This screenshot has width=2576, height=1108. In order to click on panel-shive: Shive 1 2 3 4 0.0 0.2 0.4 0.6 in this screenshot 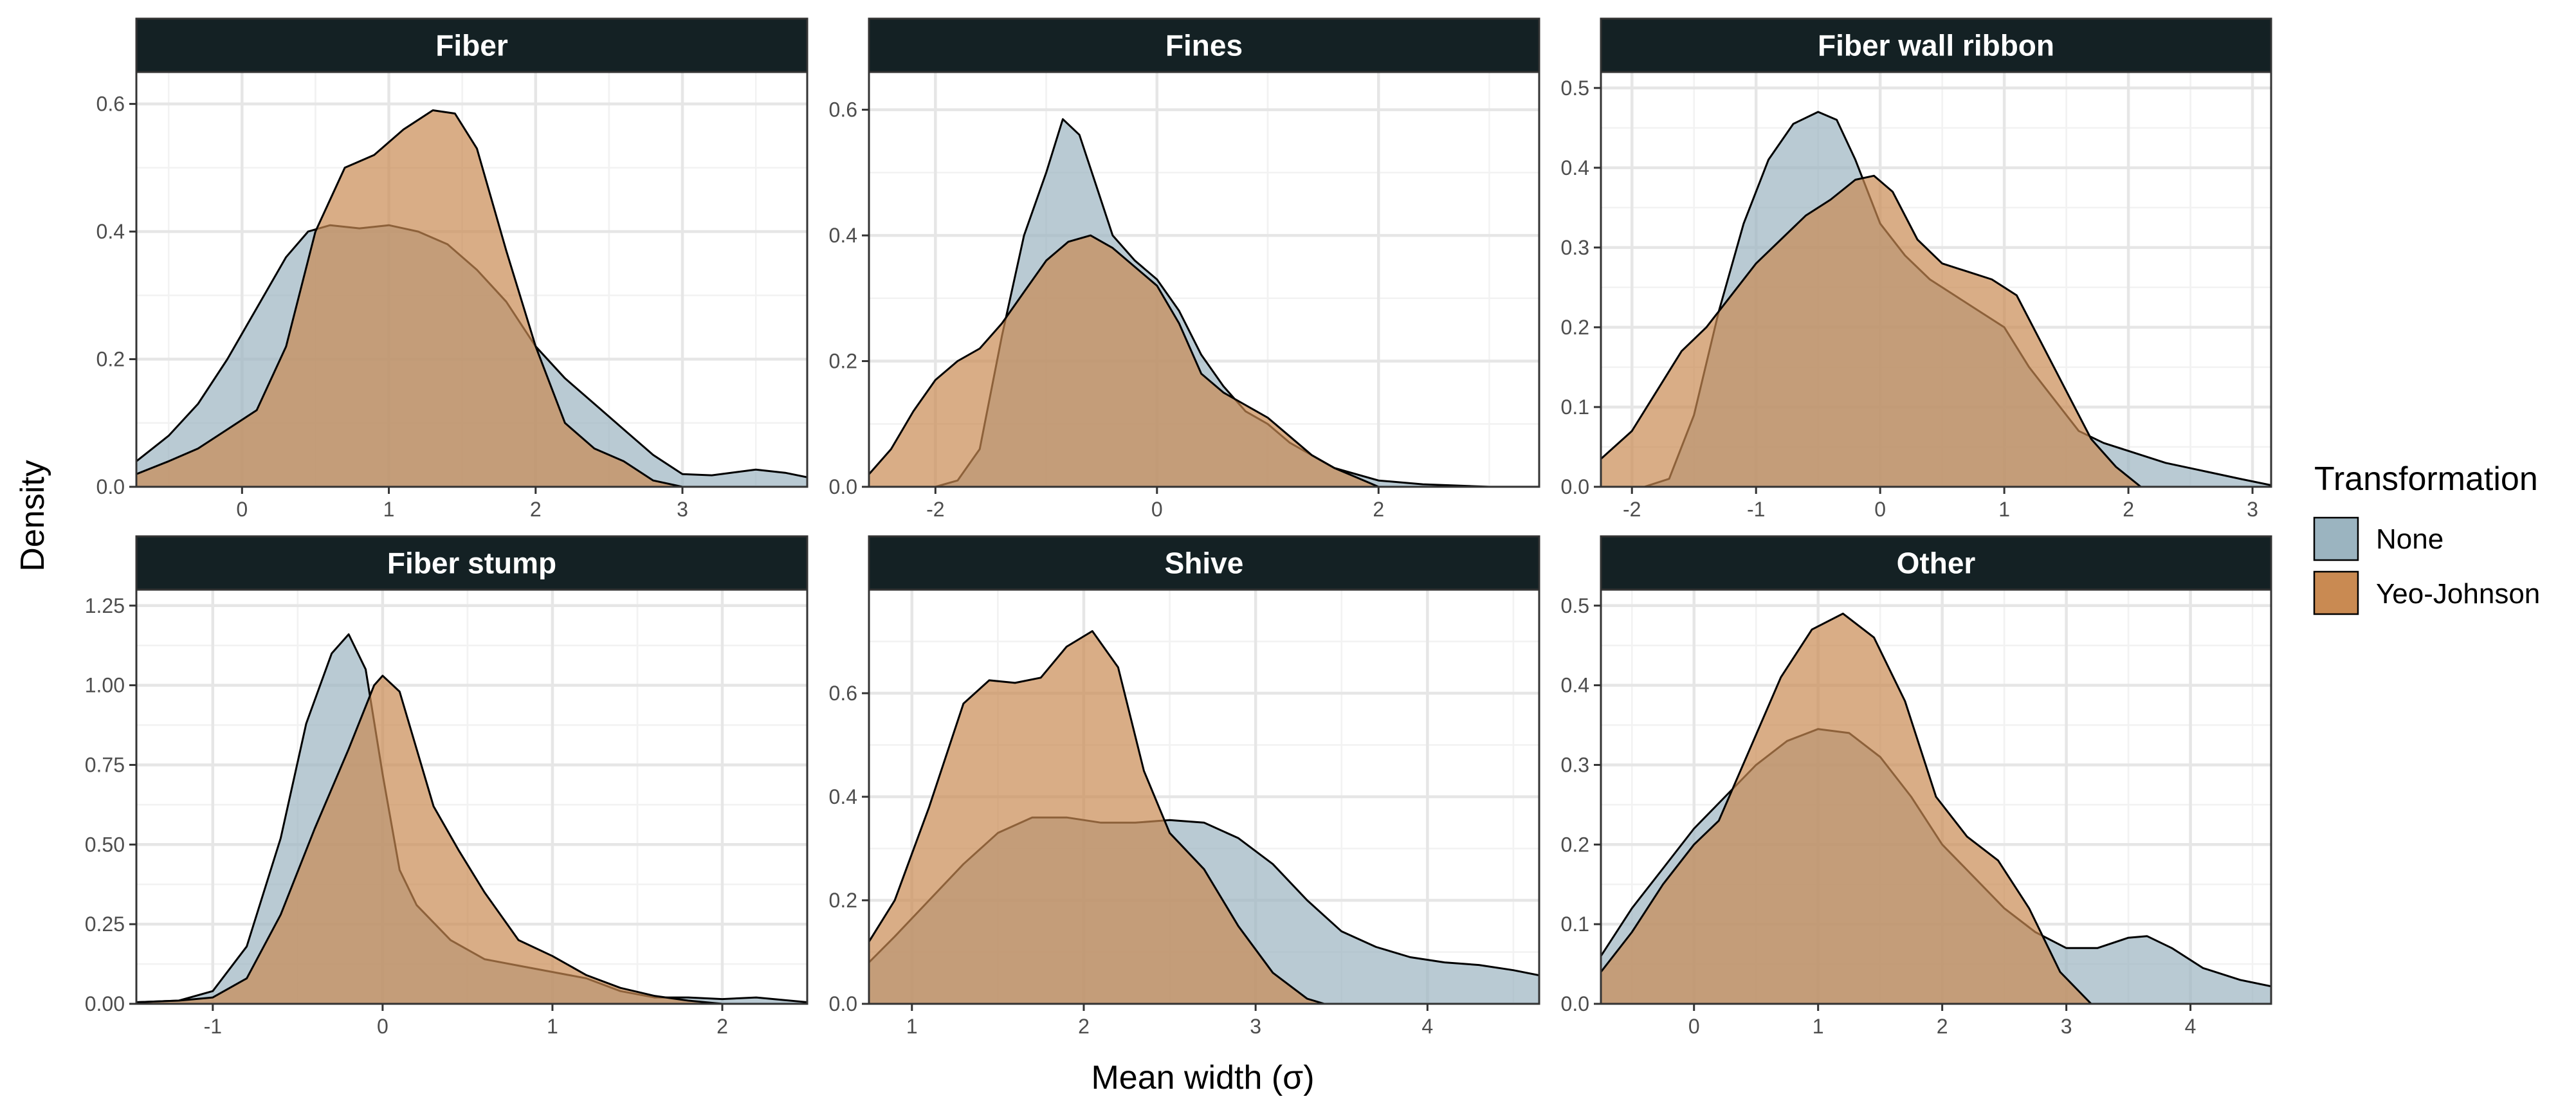, I will do `click(1184, 786)`.